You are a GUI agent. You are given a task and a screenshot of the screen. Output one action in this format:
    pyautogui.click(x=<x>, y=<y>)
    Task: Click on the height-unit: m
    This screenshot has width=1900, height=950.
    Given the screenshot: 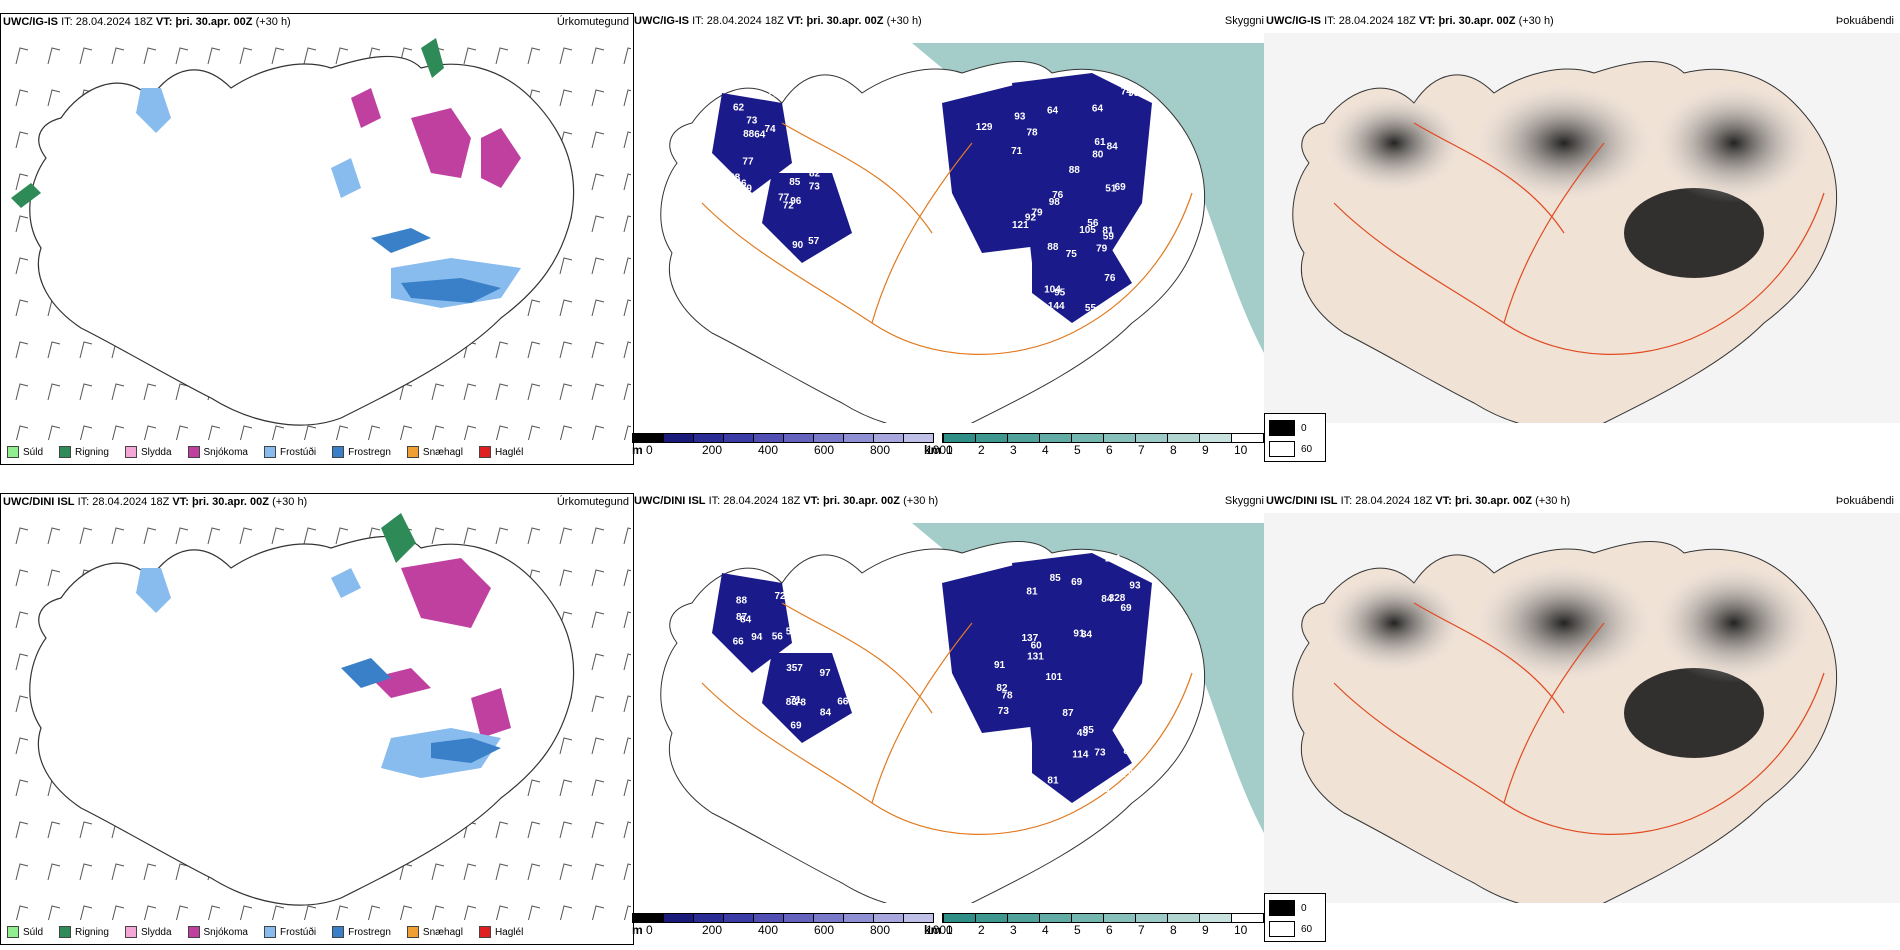 What is the action you would take?
    pyautogui.click(x=637, y=450)
    